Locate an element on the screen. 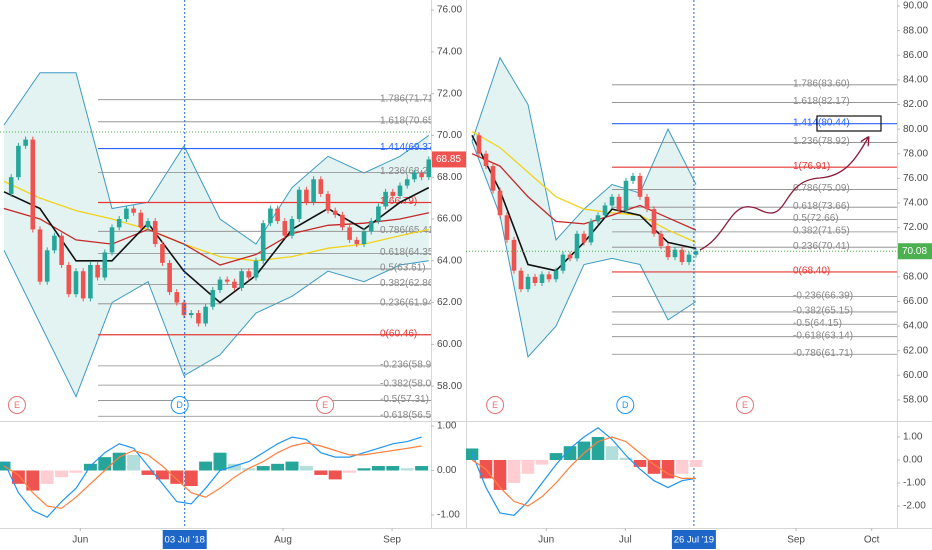  y-tick-label: 72.00 is located at coordinates (915, 227).